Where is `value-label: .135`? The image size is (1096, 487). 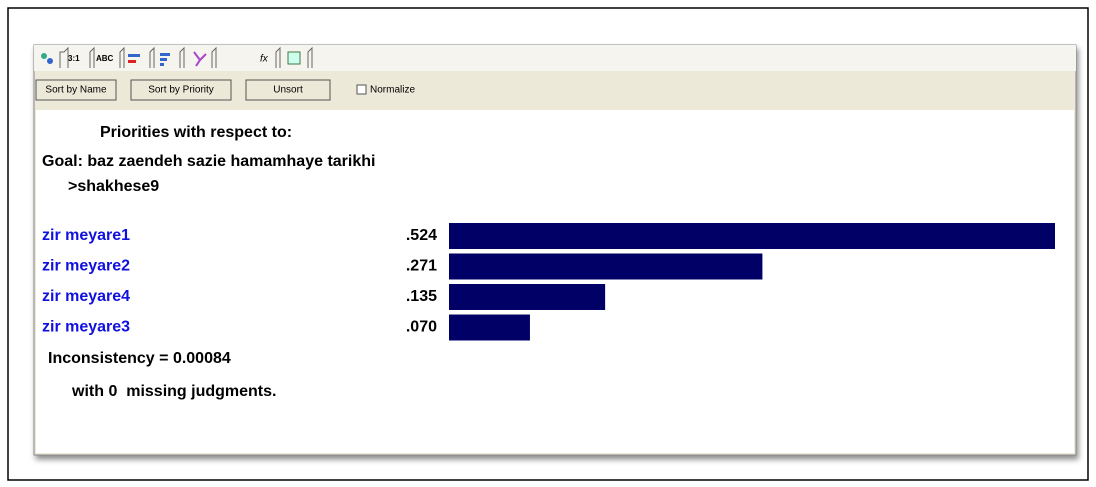
value-label: .135 is located at coordinates (421, 296).